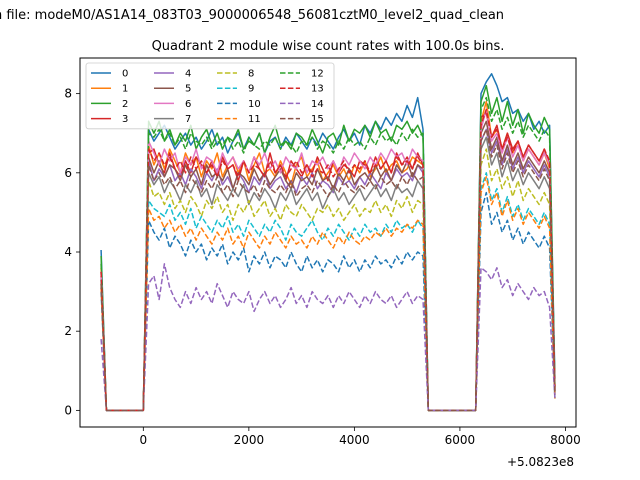 The width and height of the screenshot is (640, 480). I want to click on legend-label-9: 9, so click(251, 89).